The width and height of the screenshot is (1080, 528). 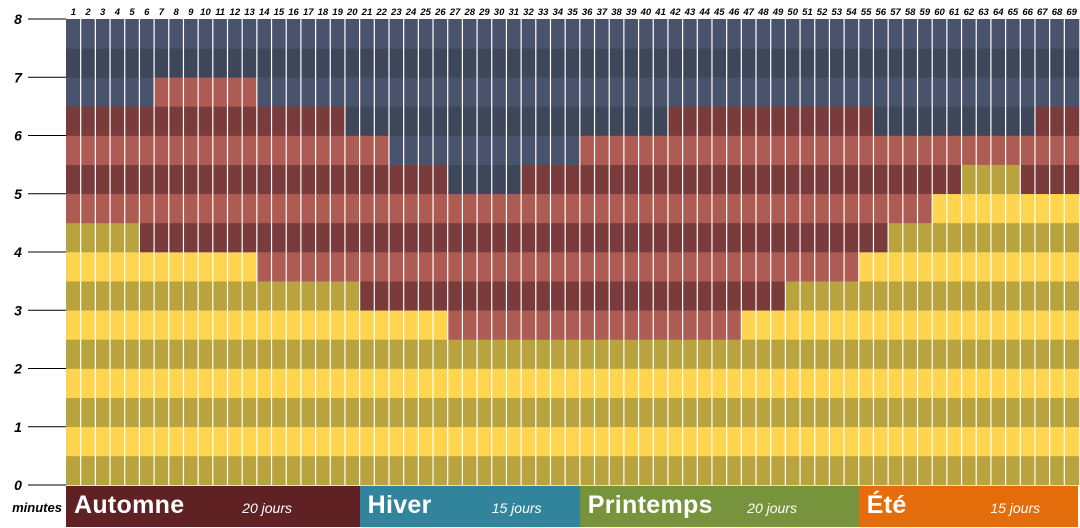 What do you see at coordinates (235, 12) in the screenshot?
I see `x-tick-label: 12` at bounding box center [235, 12].